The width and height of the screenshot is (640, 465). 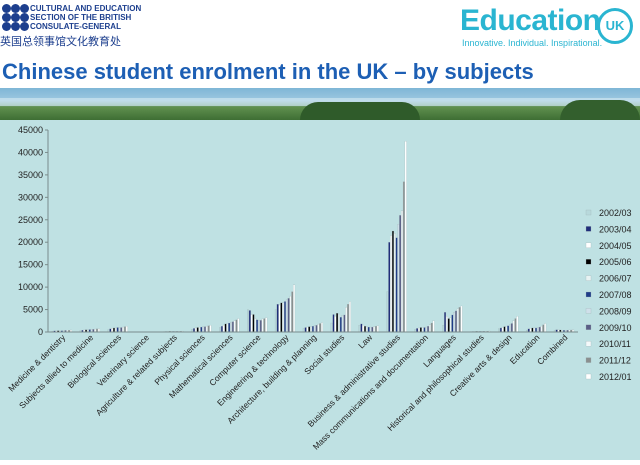 What do you see at coordinates (30, 265) in the screenshot?
I see `y-tick-label: 15000` at bounding box center [30, 265].